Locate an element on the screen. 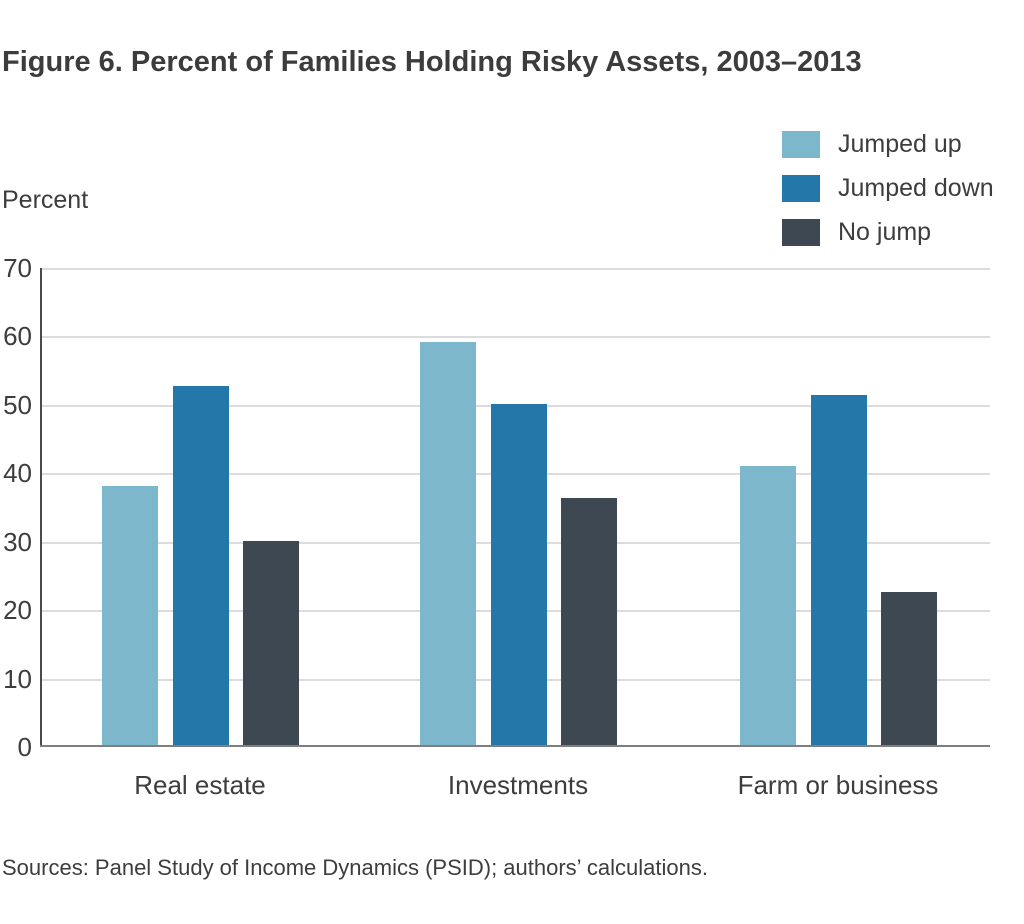 This screenshot has width=1024, height=924. legend-label: Jumped up is located at coordinates (900, 144).